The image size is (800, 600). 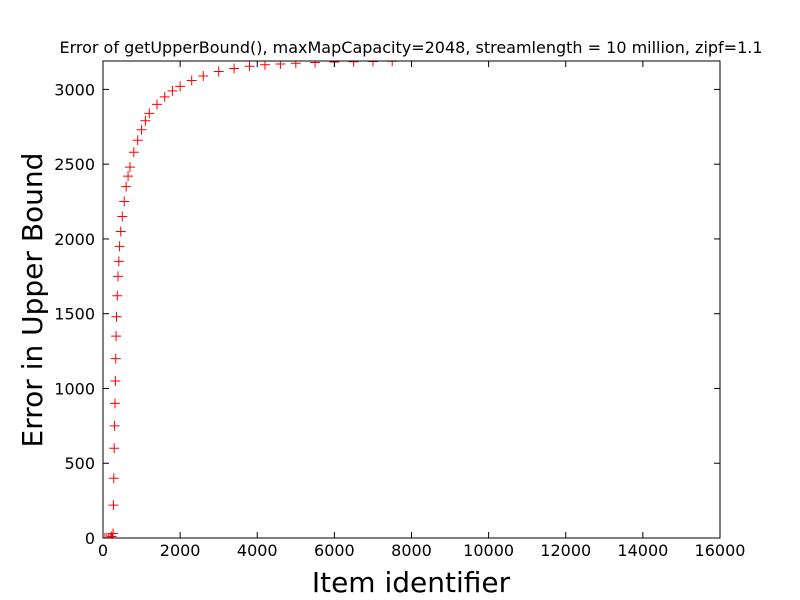 I want to click on y-tick-label: 1500, so click(x=74, y=314).